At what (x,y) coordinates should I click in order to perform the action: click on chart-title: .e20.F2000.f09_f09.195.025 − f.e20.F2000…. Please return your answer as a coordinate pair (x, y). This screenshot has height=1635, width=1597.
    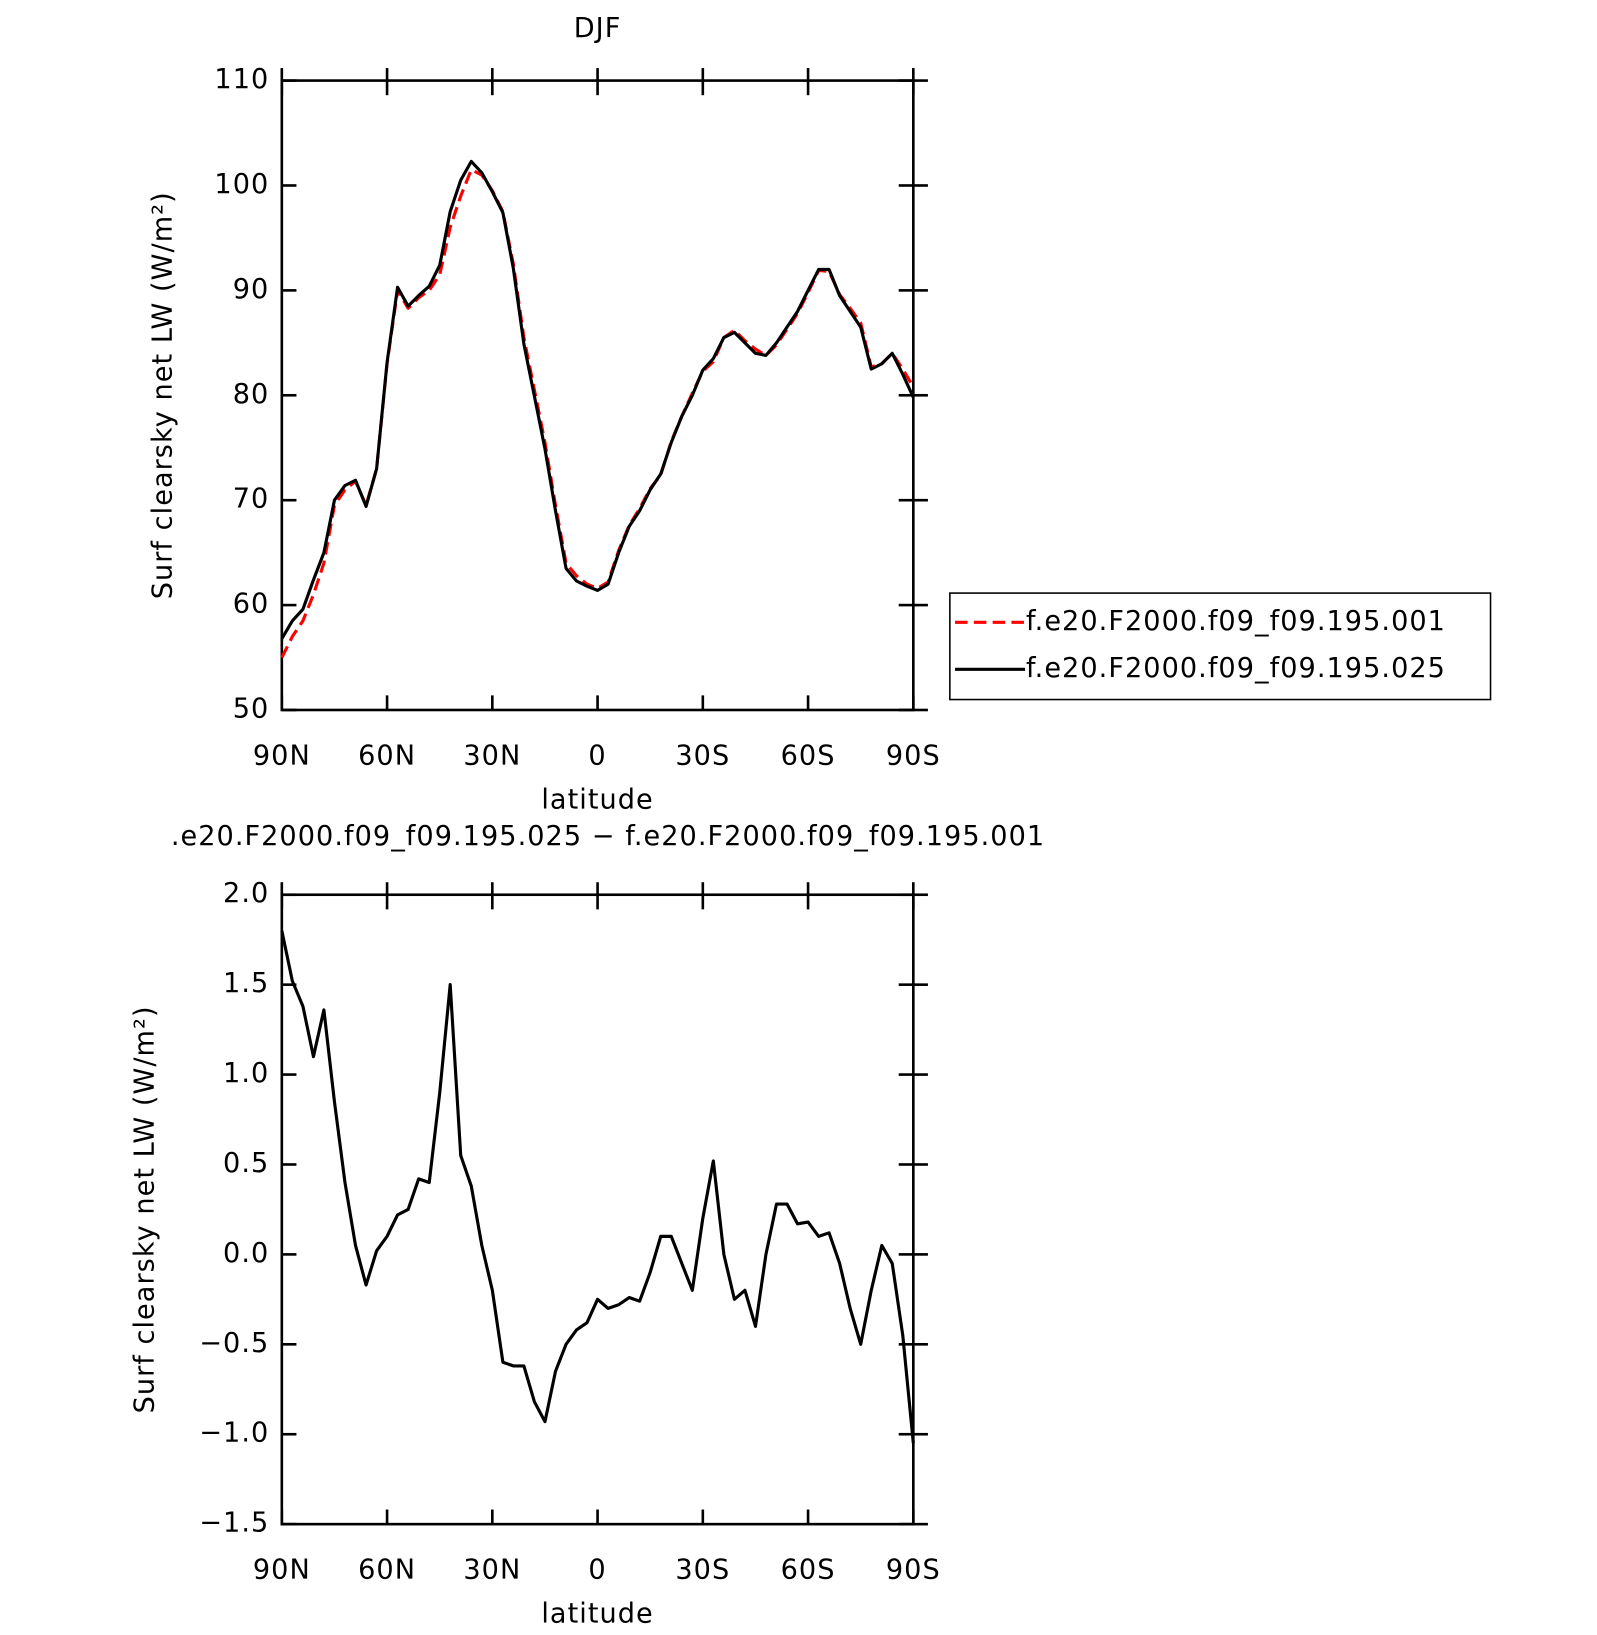
    Looking at the image, I should click on (608, 836).